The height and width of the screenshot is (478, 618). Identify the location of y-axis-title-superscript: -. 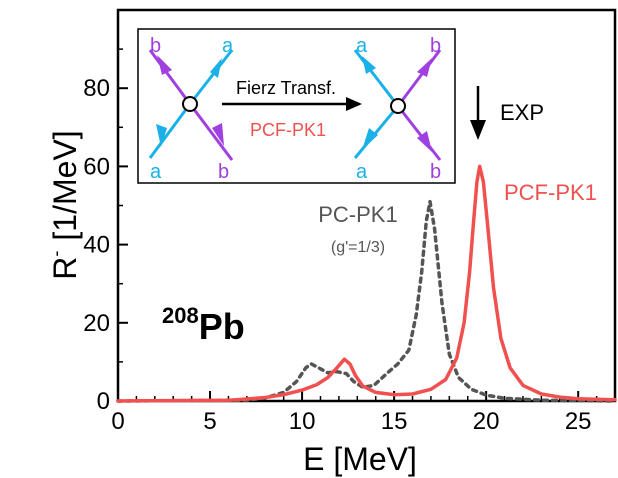
(56, 254).